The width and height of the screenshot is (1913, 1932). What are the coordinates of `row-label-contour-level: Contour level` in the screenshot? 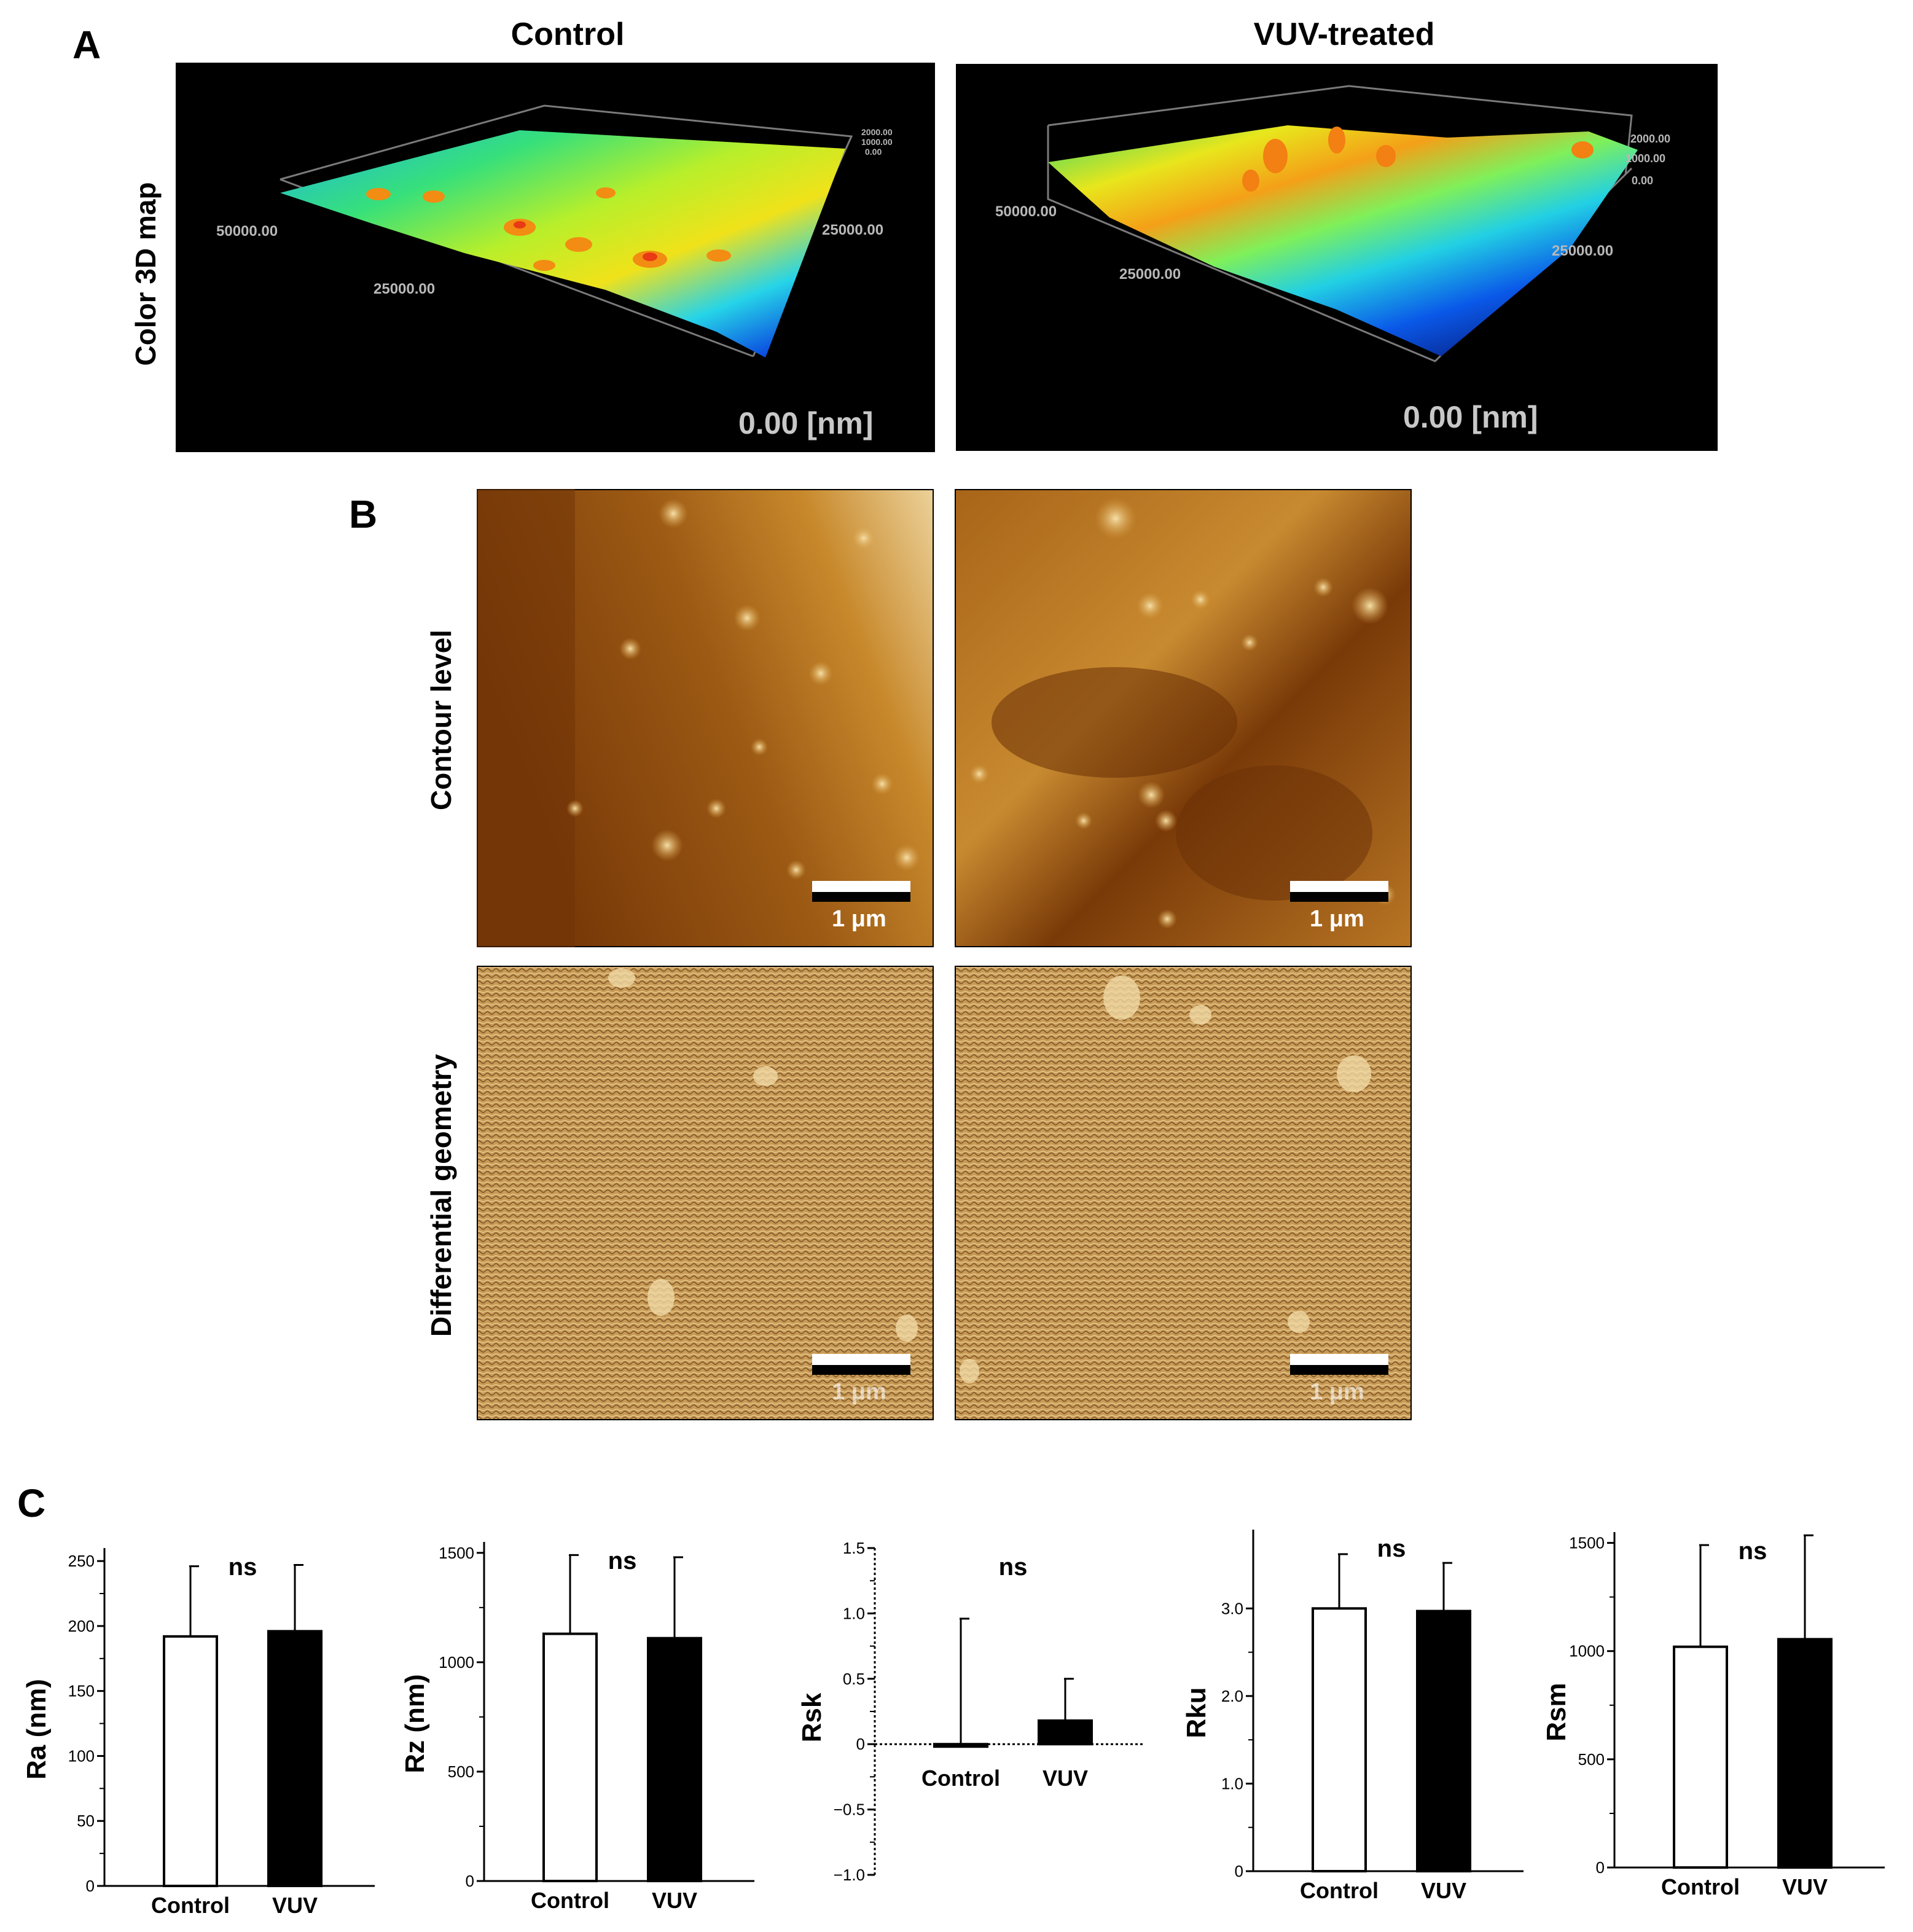 It's located at (441, 720).